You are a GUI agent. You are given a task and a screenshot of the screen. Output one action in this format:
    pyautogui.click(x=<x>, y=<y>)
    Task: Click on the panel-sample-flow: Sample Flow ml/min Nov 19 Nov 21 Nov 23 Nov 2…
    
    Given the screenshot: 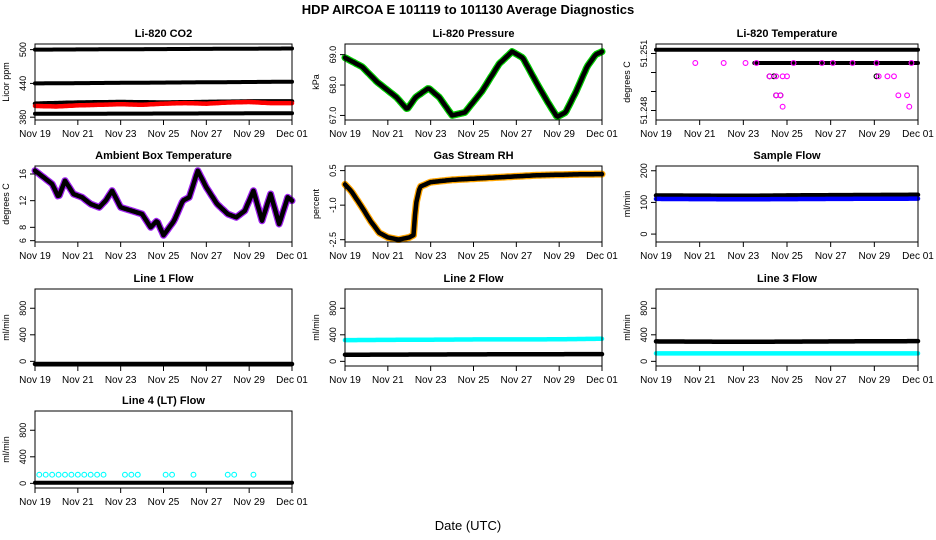 What is the action you would take?
    pyautogui.click(x=778, y=206)
    